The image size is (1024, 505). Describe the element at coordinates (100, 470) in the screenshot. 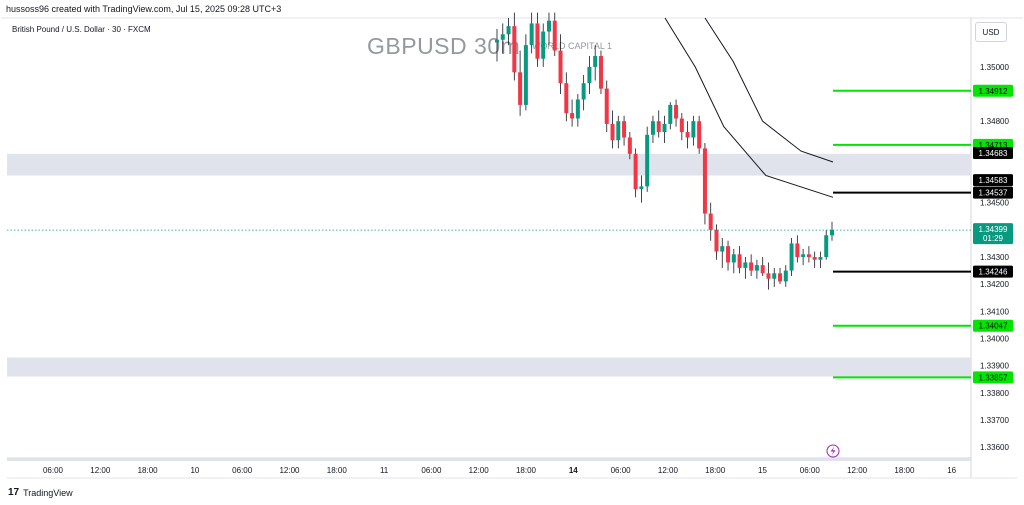

I see `time-tick-1: 12:00` at that location.